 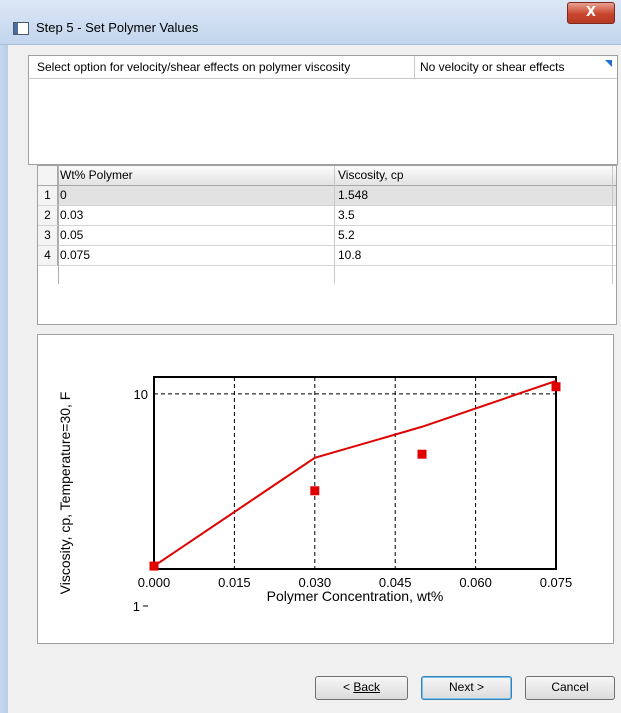 What do you see at coordinates (570, 688) in the screenshot?
I see `cancel-button: Cancel` at bounding box center [570, 688].